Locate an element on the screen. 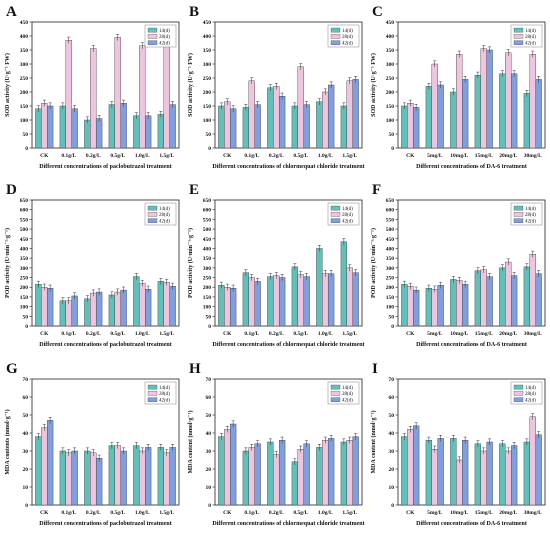  panel-letter: F is located at coordinates (376, 190).